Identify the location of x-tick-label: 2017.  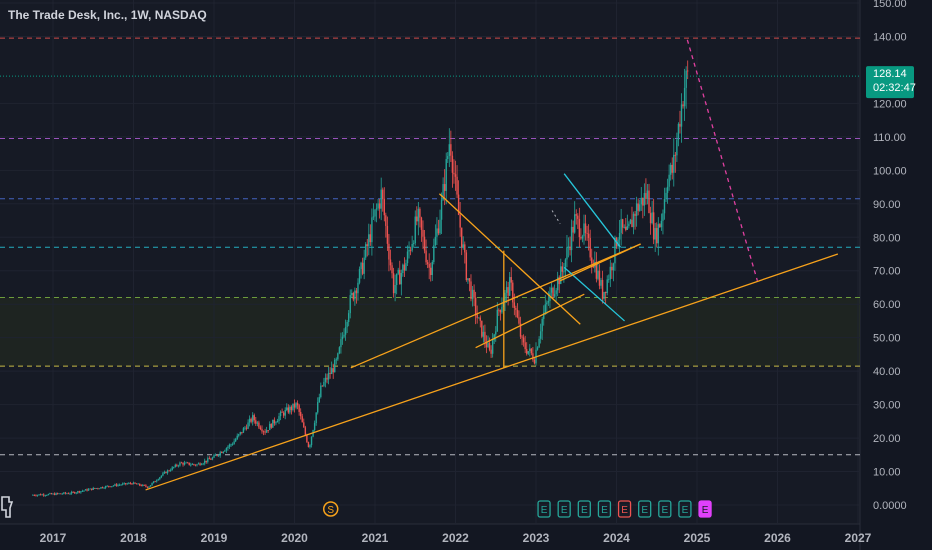
(53, 538).